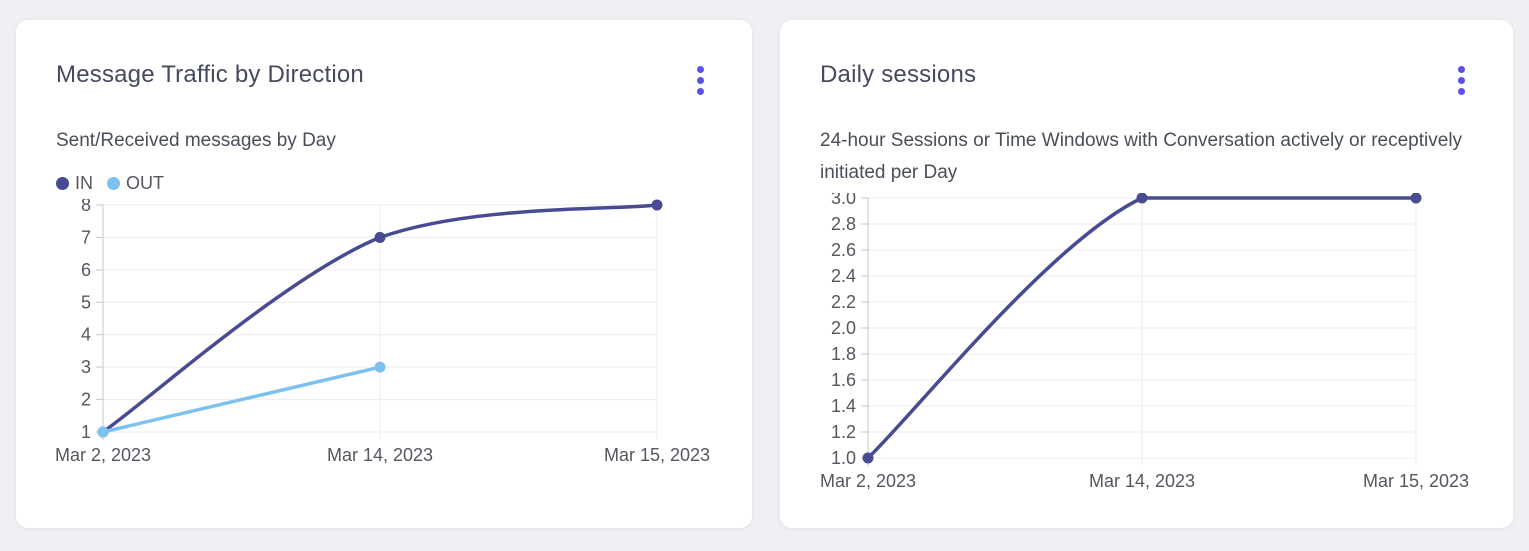 The height and width of the screenshot is (551, 1529). Describe the element at coordinates (843, 224) in the screenshot. I see `svg-text: 2.8` at that location.